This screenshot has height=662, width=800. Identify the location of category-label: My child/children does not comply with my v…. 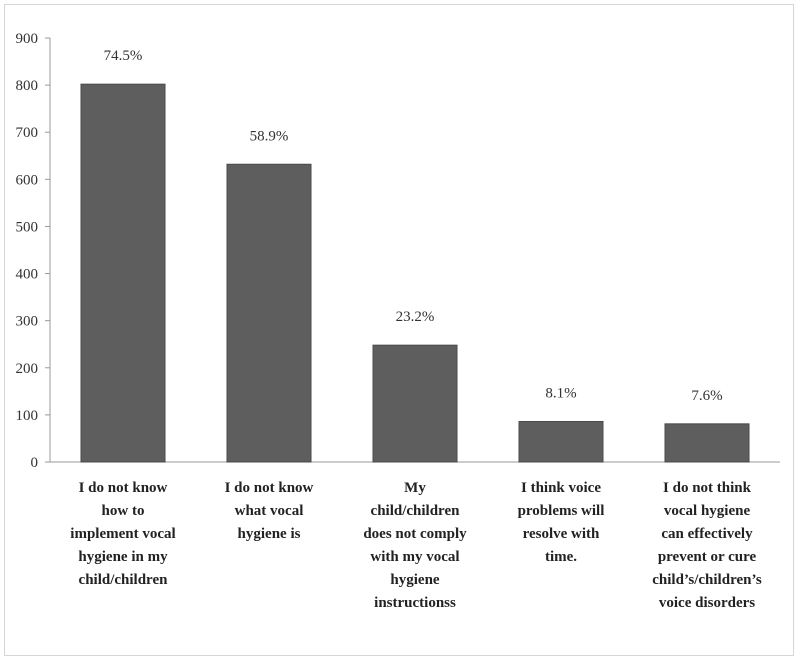
(415, 545).